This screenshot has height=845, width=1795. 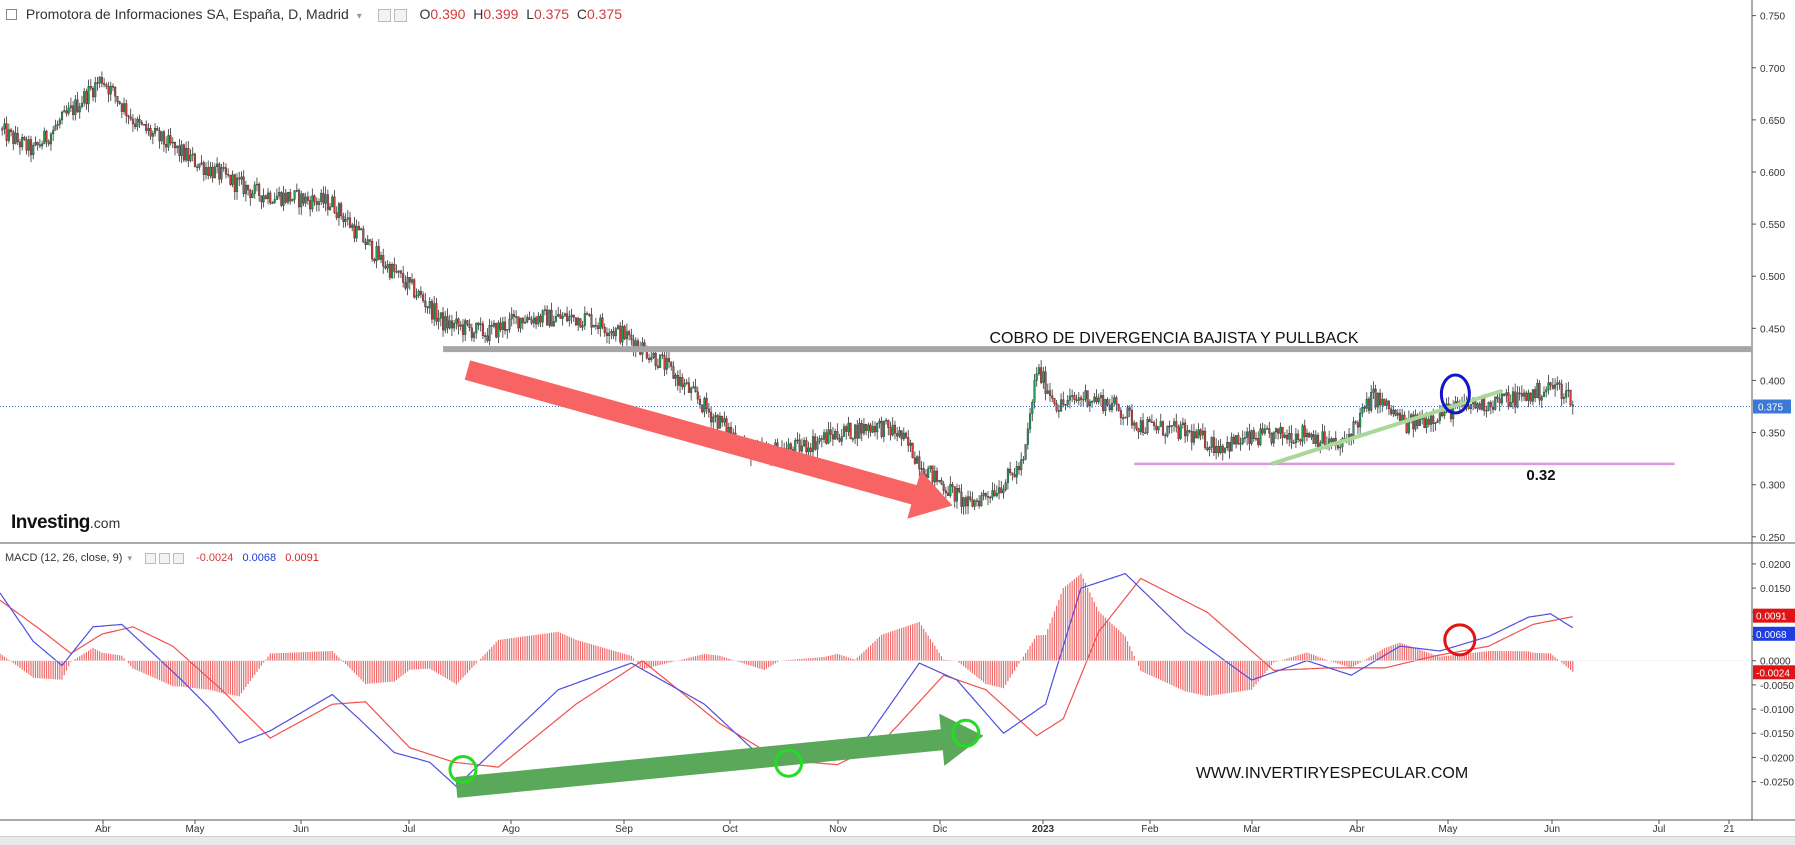 I want to click on time-tick-label: Abr, so click(x=1357, y=829).